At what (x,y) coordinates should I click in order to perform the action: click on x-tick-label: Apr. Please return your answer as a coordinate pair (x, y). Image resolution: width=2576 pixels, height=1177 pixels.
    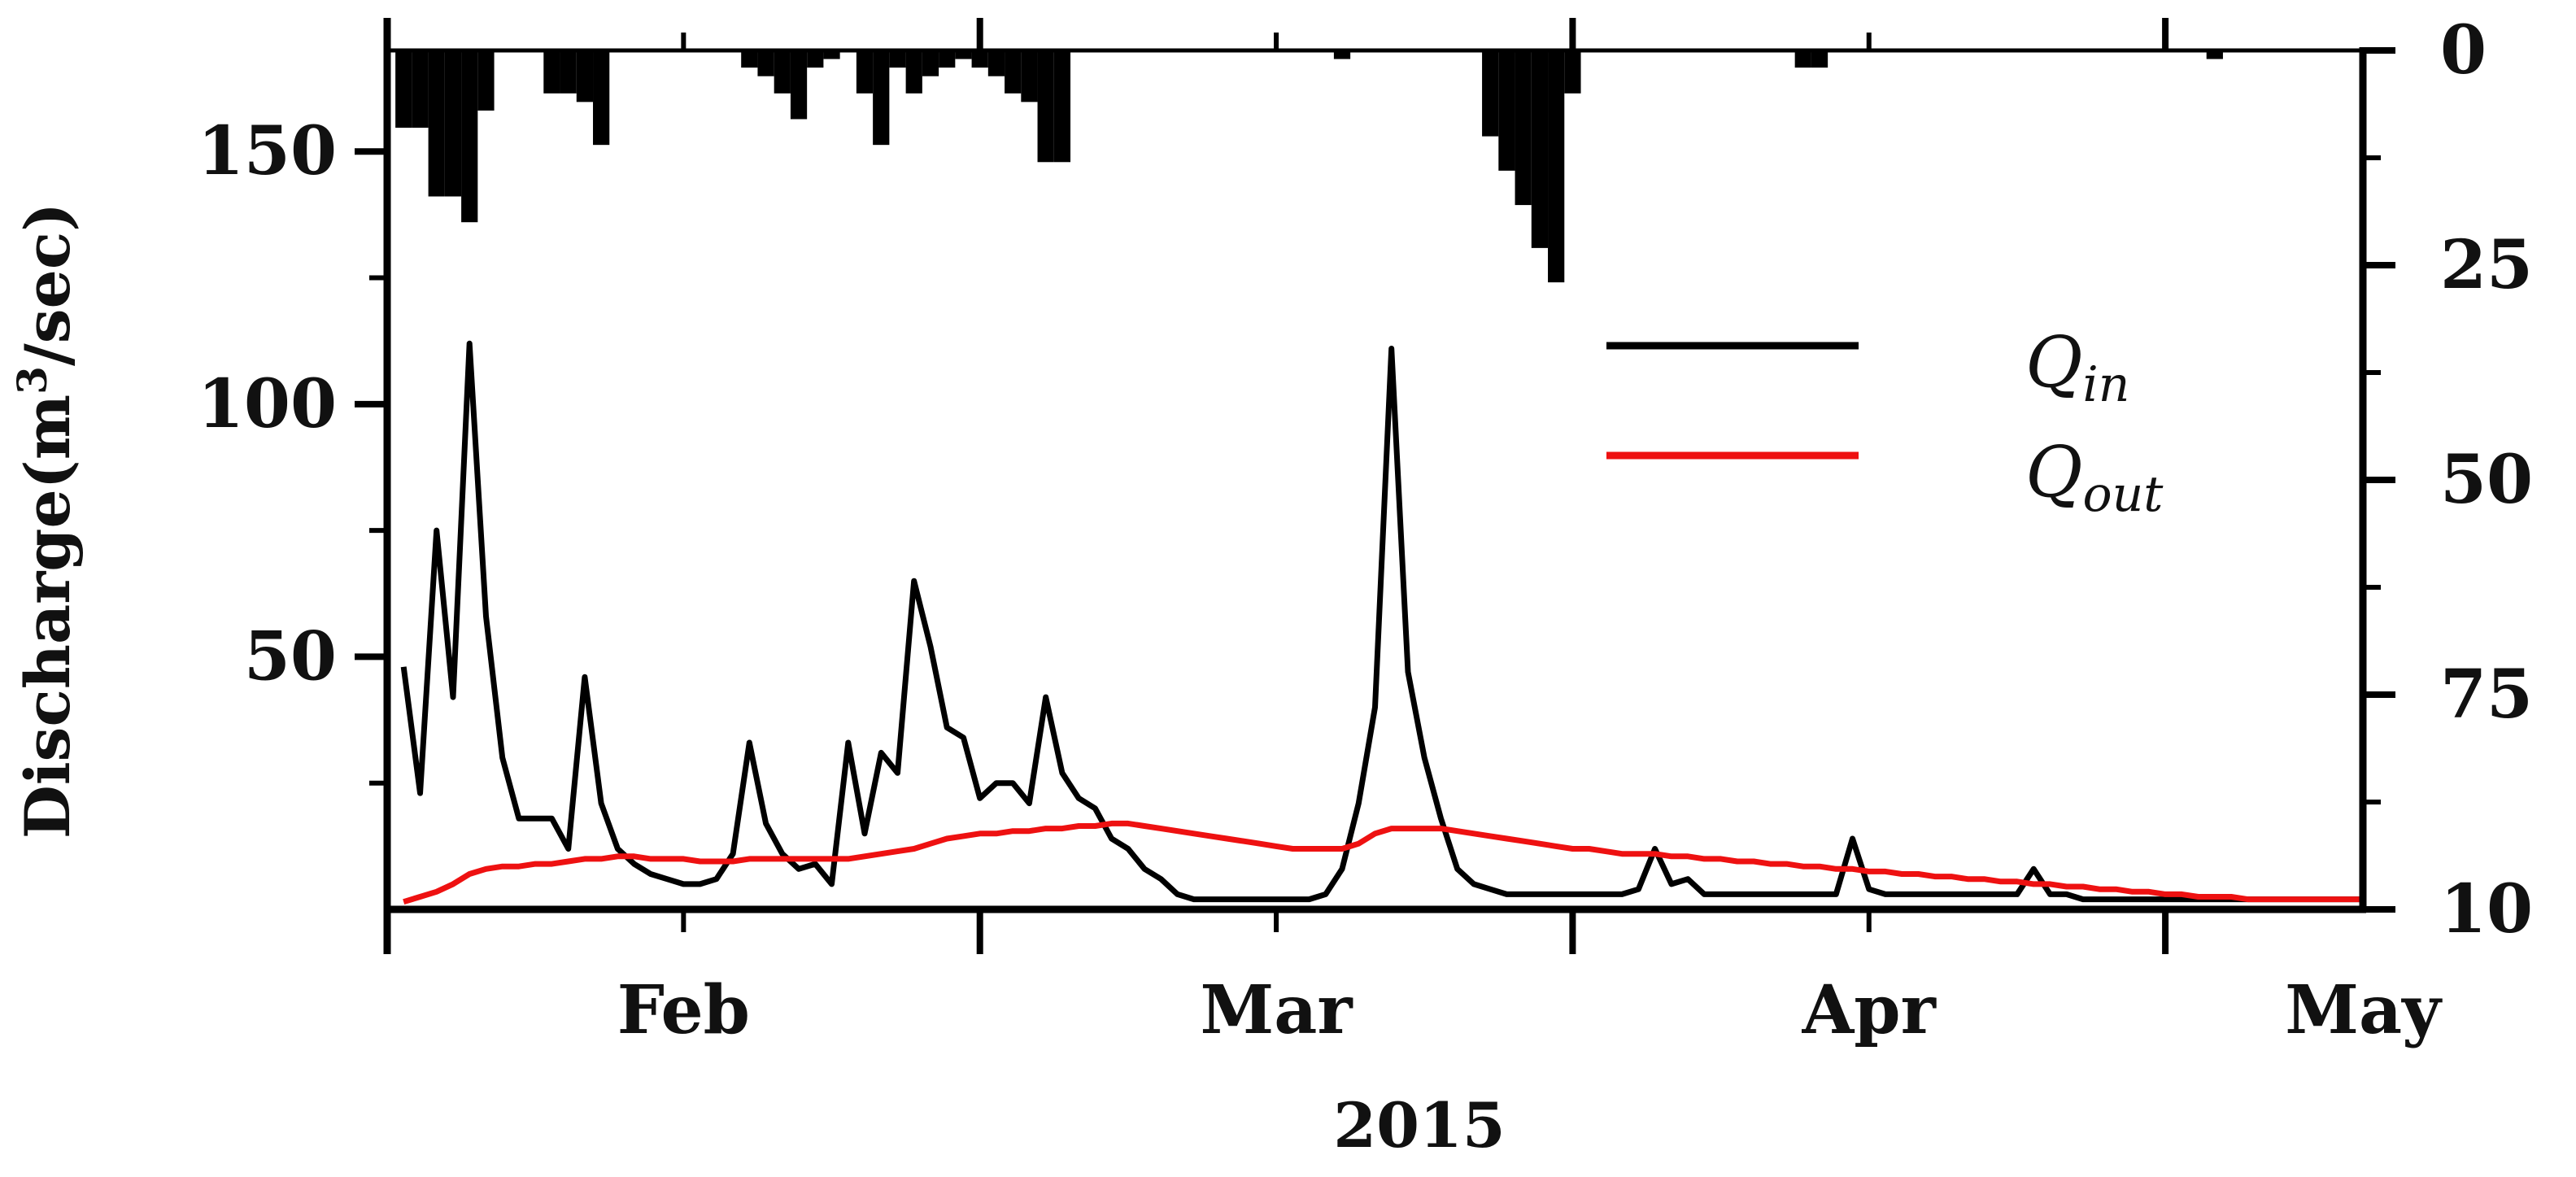
    Looking at the image, I should click on (1869, 1010).